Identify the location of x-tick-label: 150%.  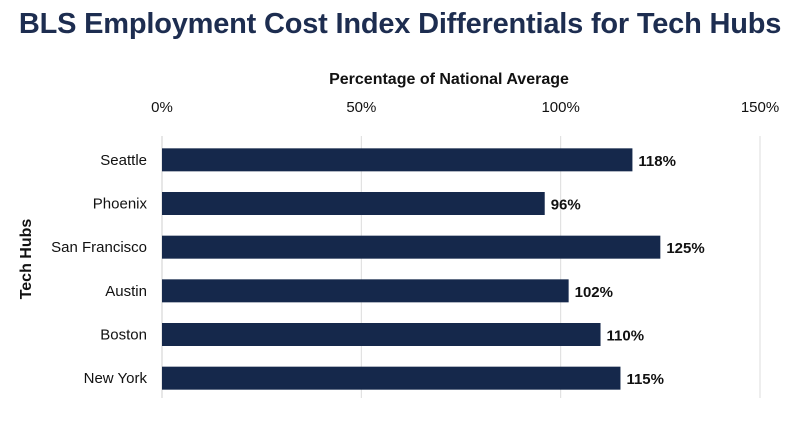
(760, 107).